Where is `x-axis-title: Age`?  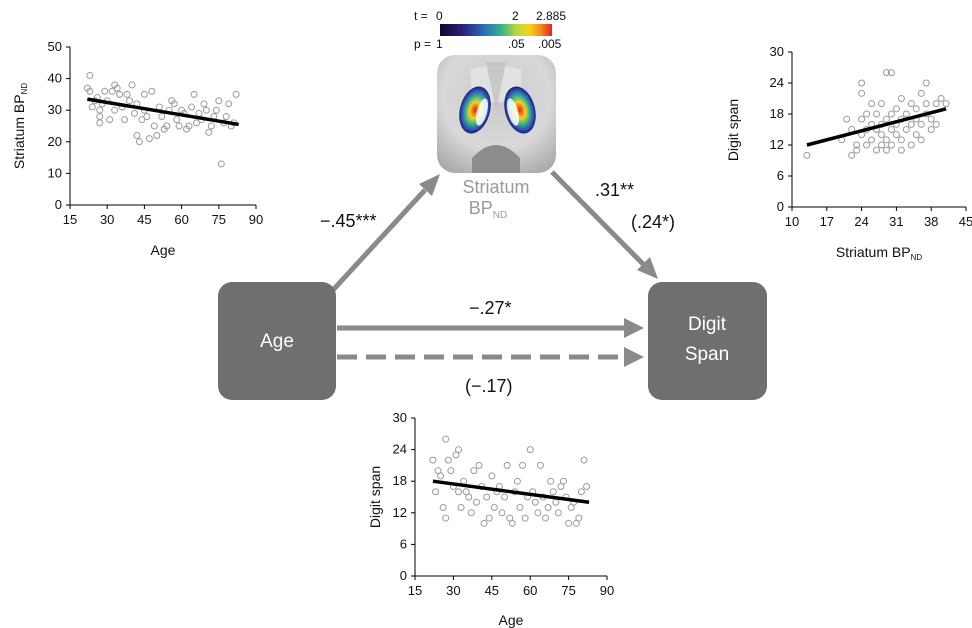 x-axis-title: Age is located at coordinates (163, 250).